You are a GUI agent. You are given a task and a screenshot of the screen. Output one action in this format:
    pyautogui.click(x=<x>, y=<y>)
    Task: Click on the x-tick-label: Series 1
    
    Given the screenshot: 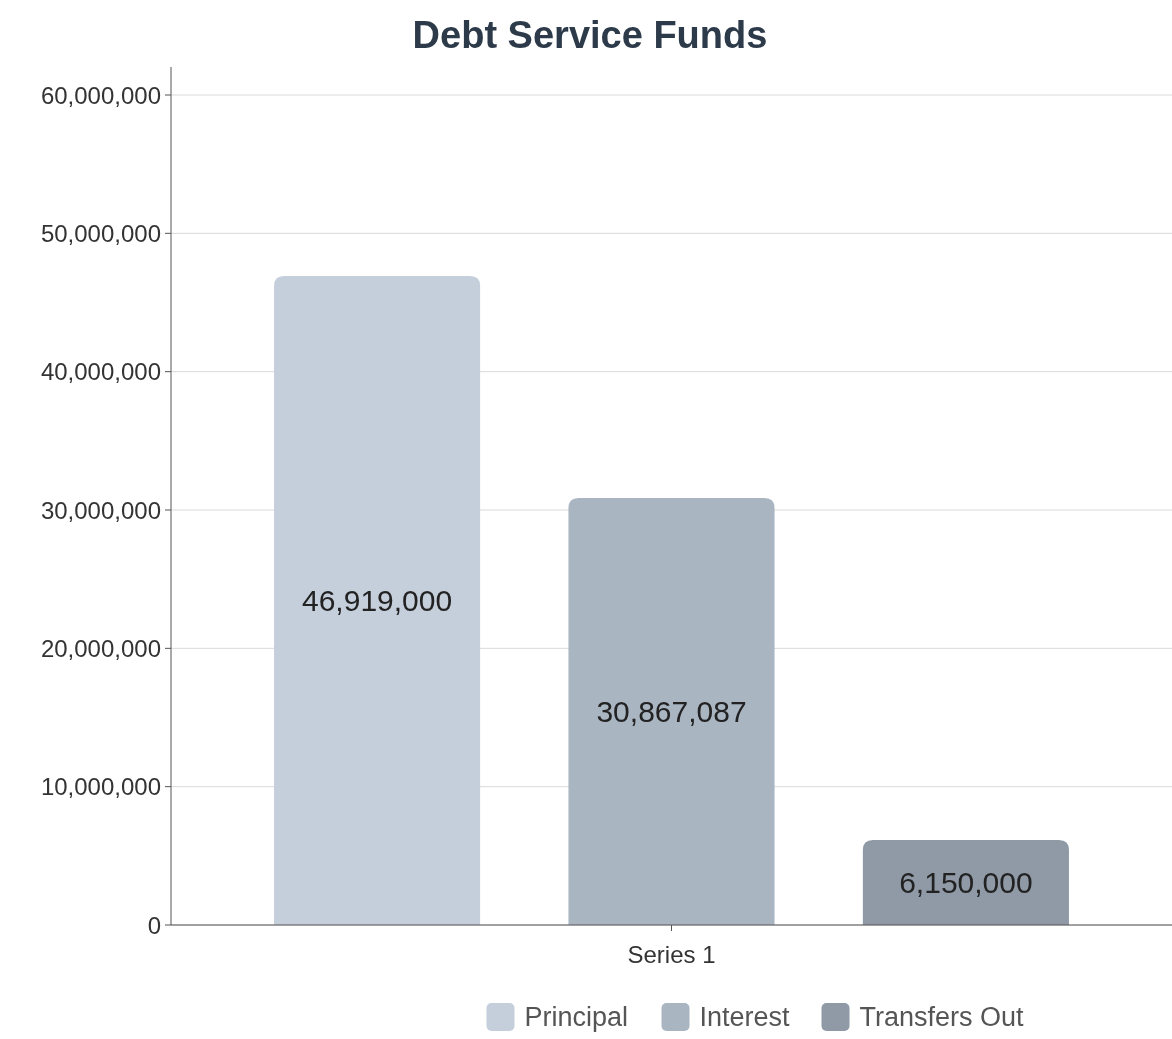 What is the action you would take?
    pyautogui.click(x=671, y=954)
    